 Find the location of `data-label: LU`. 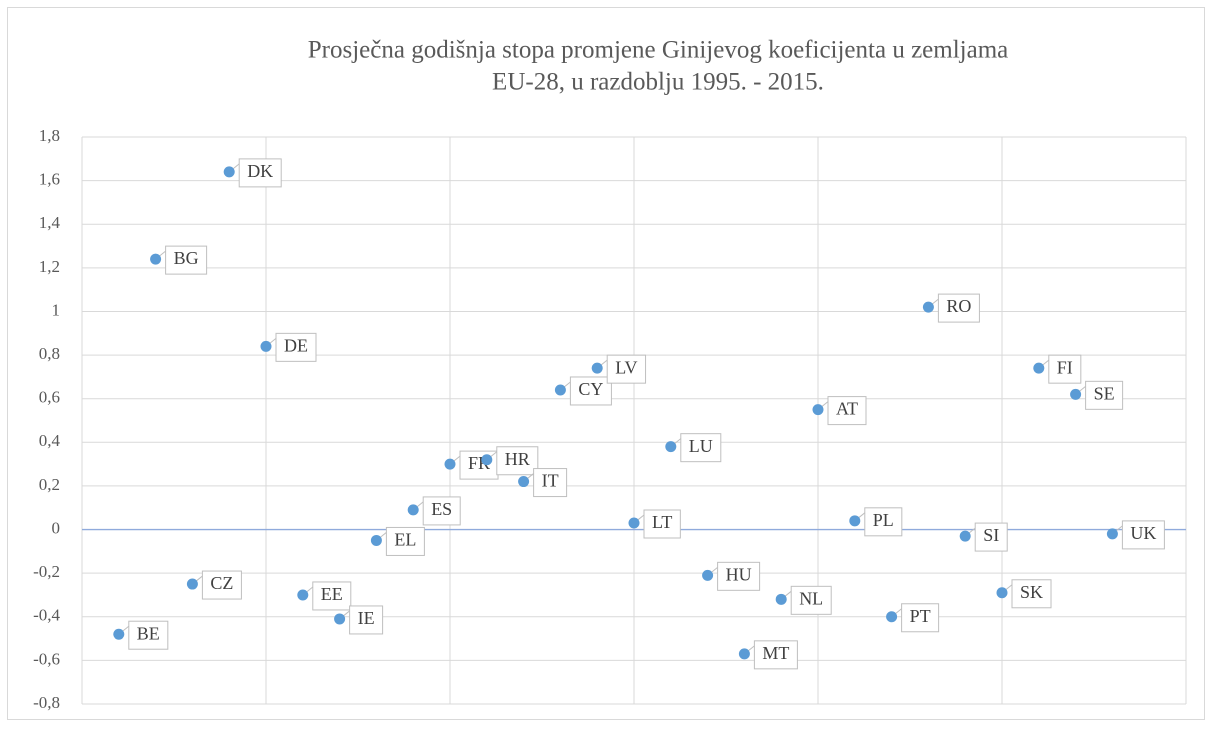

data-label: LU is located at coordinates (701, 446).